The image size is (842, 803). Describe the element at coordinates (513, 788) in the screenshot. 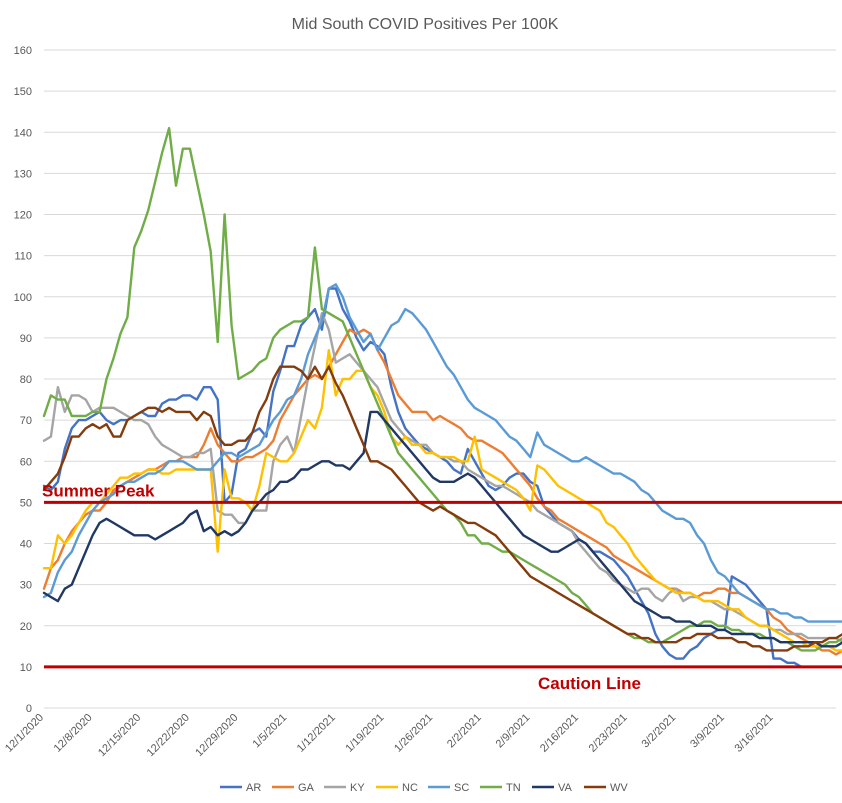

I see `legend-label-tn: TN` at that location.